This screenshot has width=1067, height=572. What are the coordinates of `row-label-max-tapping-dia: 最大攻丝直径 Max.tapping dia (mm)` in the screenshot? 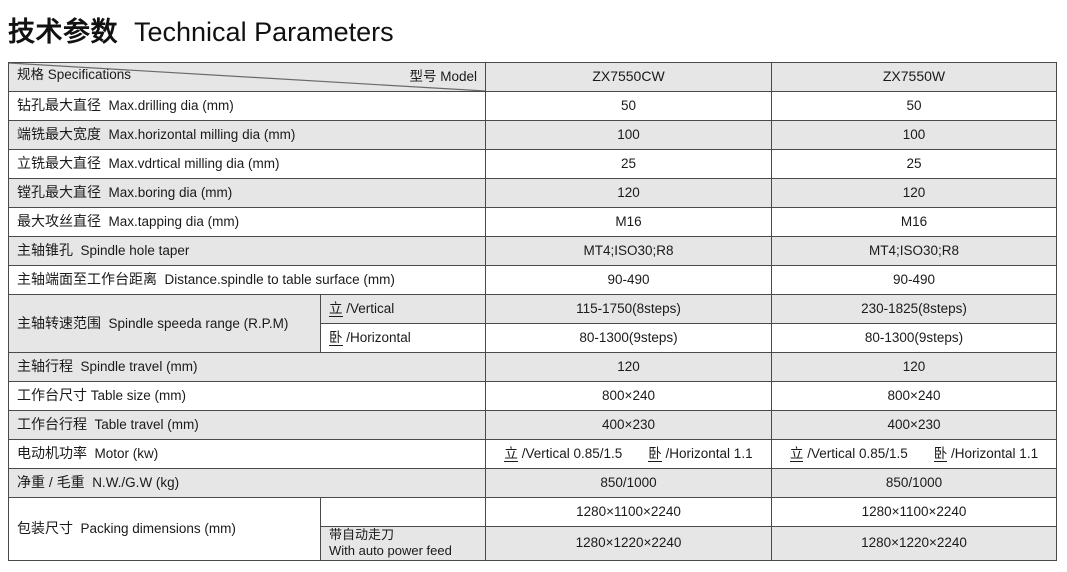 It's located at (247, 222).